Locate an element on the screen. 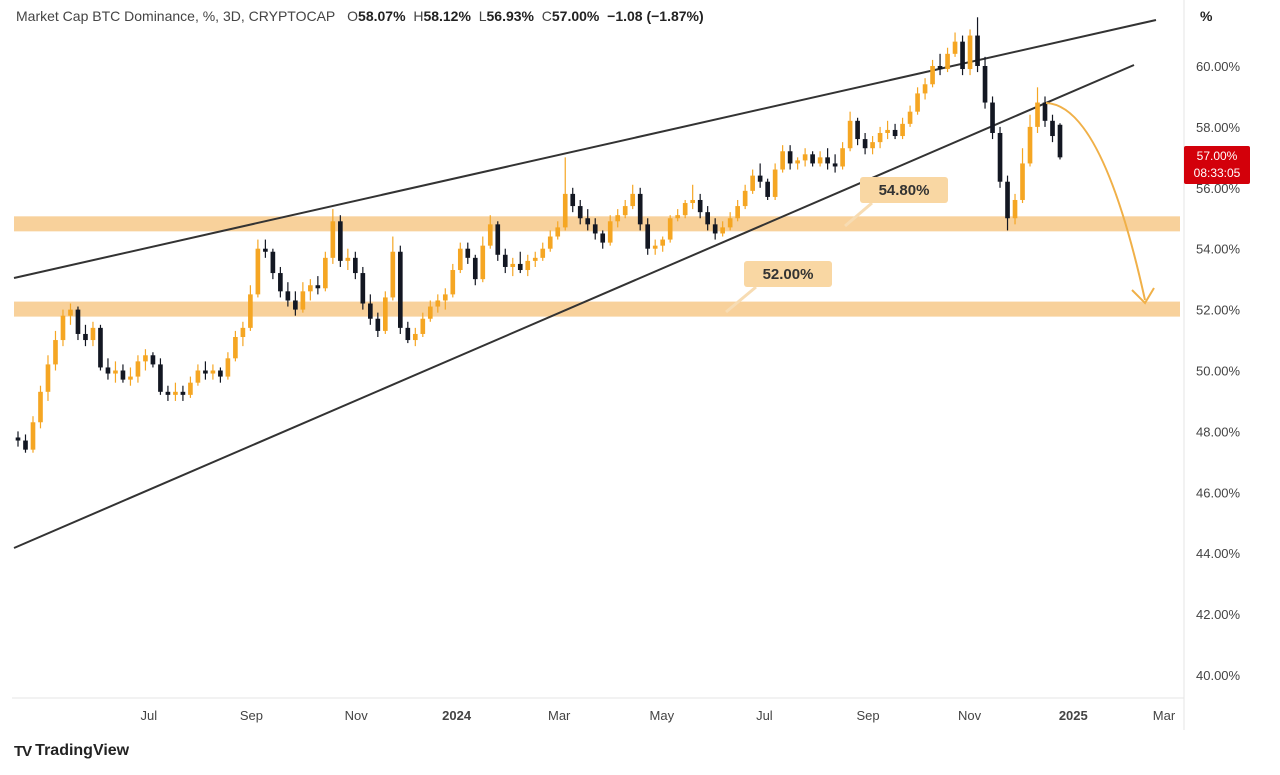  tradingview-brand: TV TradingView is located at coordinates (71, 751).